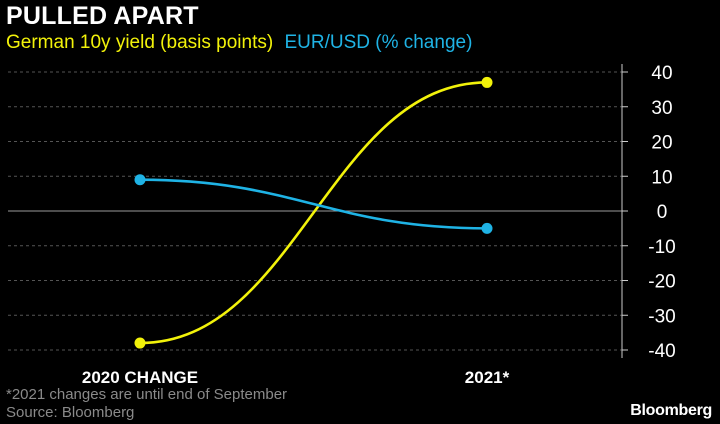 Image resolution: width=720 pixels, height=424 pixels. I want to click on bloomberg-logo: Bloomberg, so click(671, 410).